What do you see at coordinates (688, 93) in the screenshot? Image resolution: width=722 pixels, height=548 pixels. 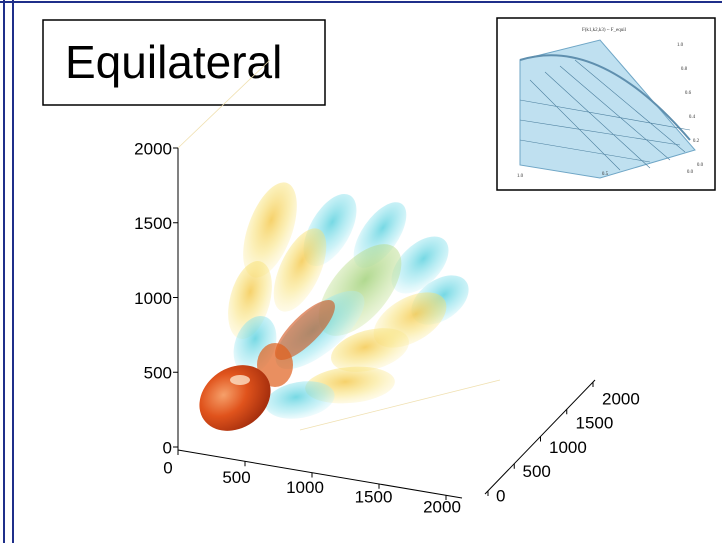 I see `inset-side-tick: 0.6` at bounding box center [688, 93].